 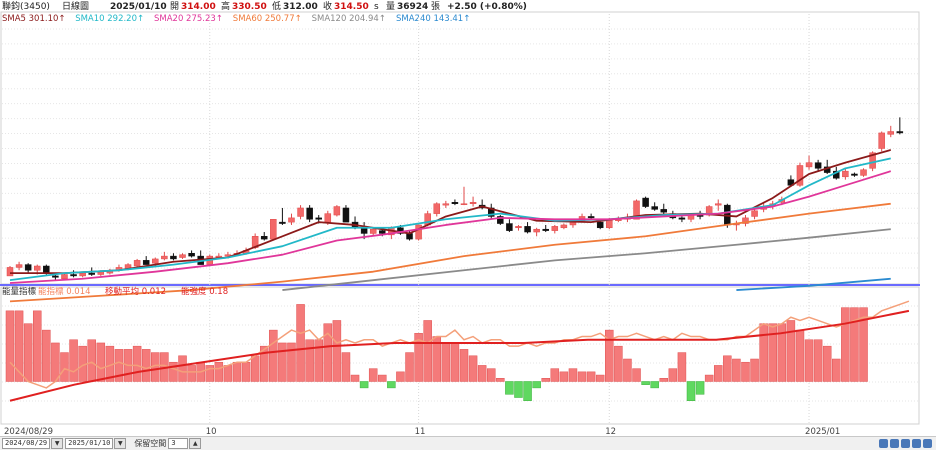 What do you see at coordinates (610, 431) in the screenshot?
I see `x-tick-label: 12` at bounding box center [610, 431].